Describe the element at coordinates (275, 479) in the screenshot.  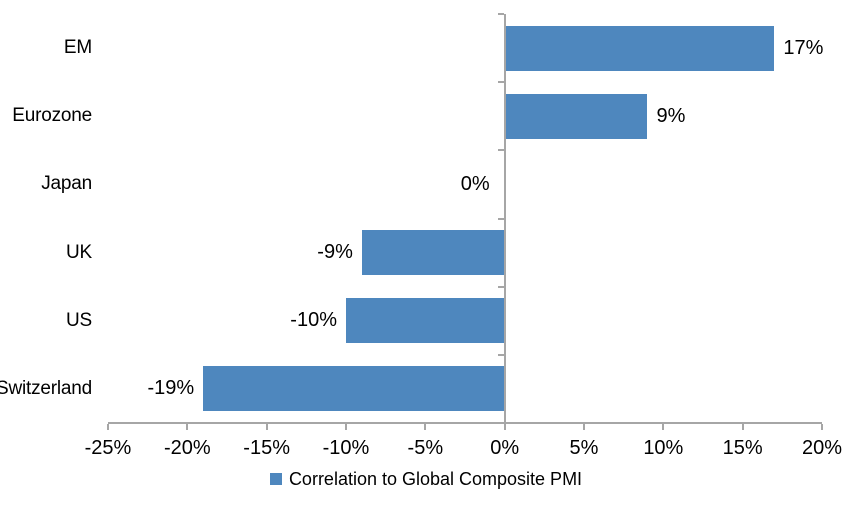
I see `legend-swatch-icon` at that location.